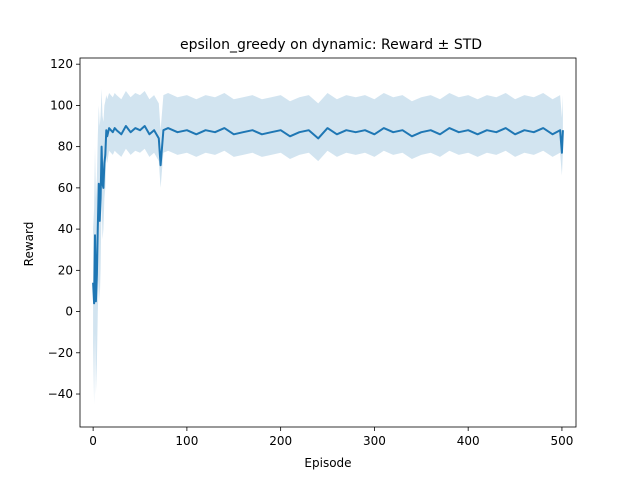 This screenshot has height=480, width=640. I want to click on y-tick-label: −20, so click(60, 353).